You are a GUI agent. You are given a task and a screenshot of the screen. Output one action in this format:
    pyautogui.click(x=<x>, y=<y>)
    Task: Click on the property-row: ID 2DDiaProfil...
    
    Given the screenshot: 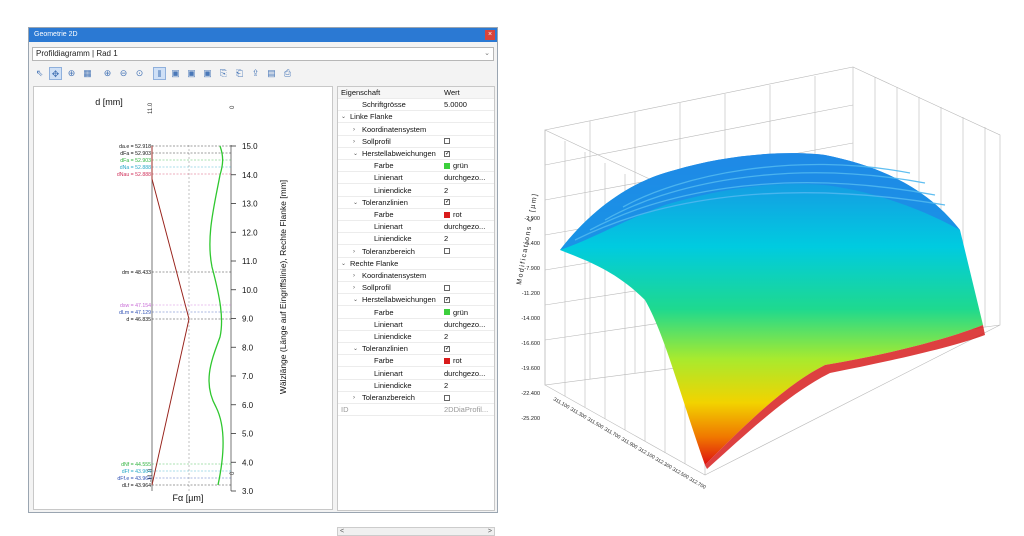 What is the action you would take?
    pyautogui.click(x=416, y=410)
    